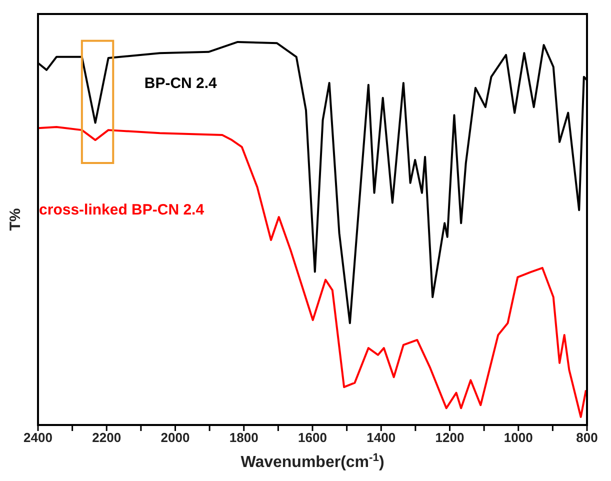 Image resolution: width=611 pixels, height=481 pixels. What do you see at coordinates (175, 438) in the screenshot?
I see `x-tick-label: 2000` at bounding box center [175, 438].